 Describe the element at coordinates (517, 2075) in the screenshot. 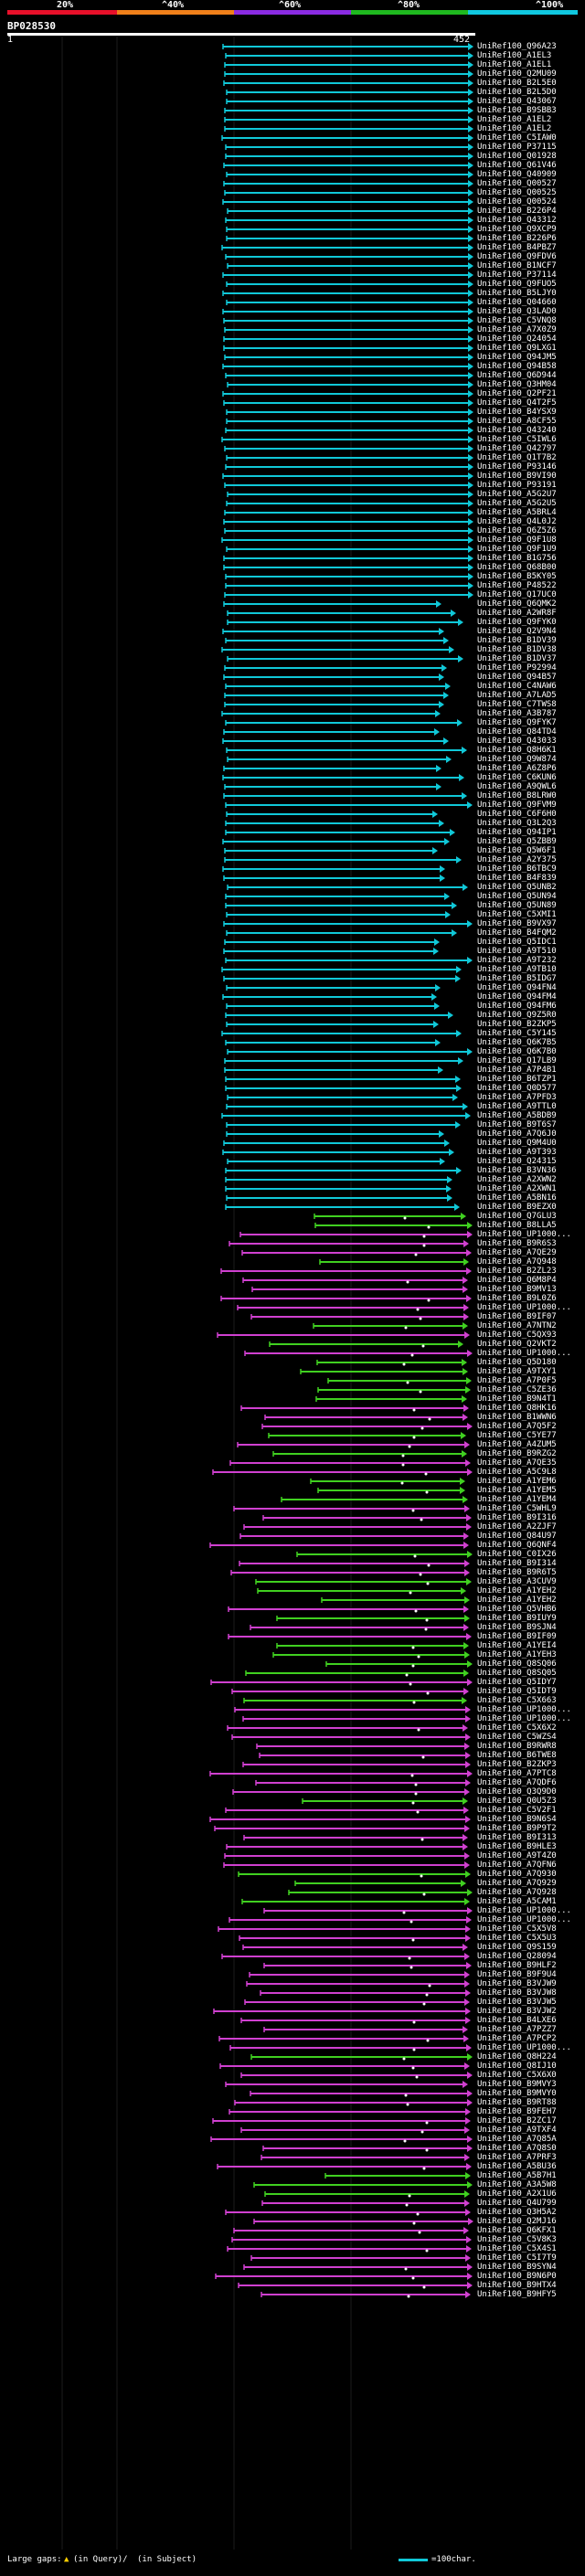

I see `hit-label: UniRef100_C5X6X0` at that location.